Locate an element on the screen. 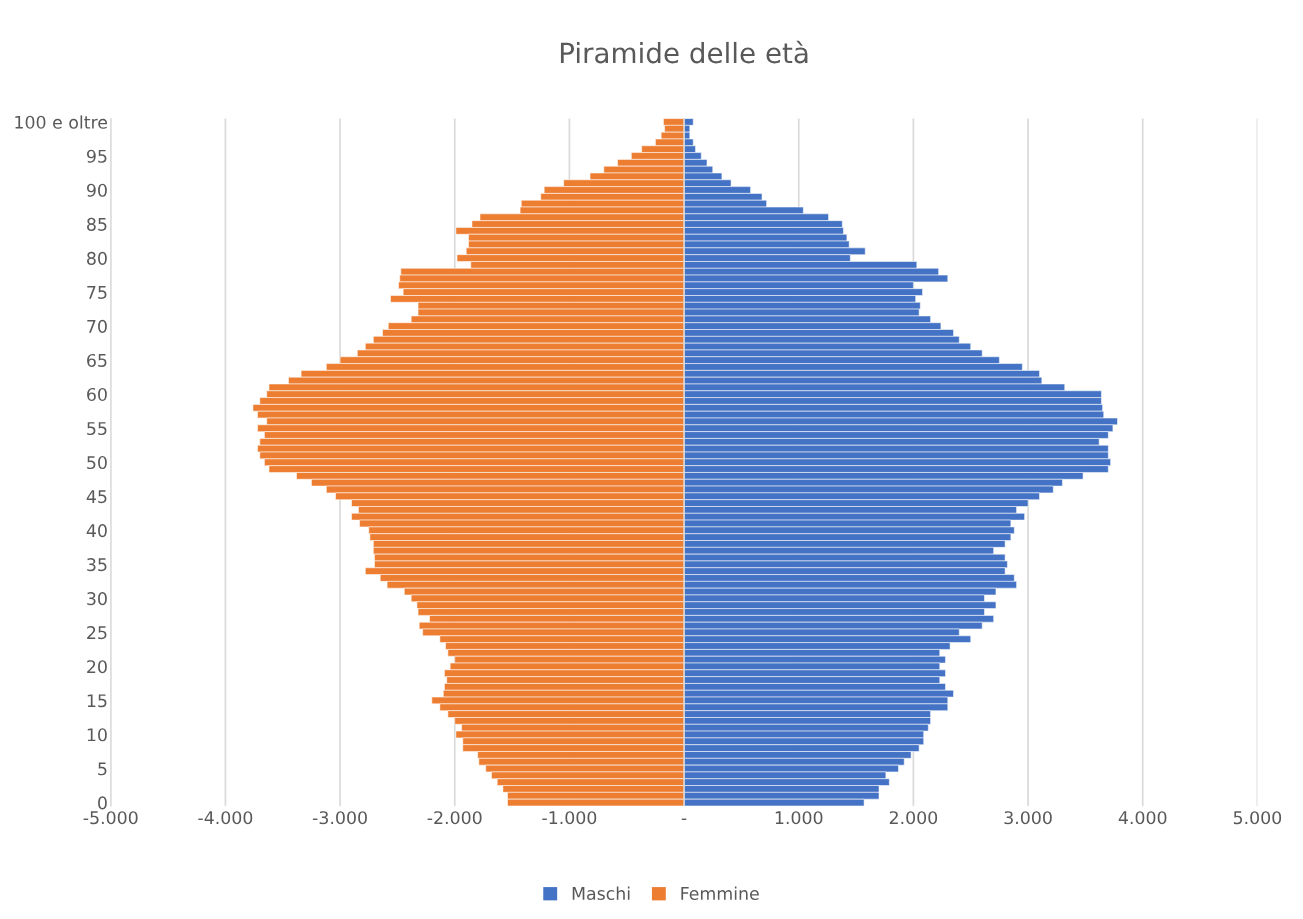  y-tick-label: 20 is located at coordinates (97, 667).